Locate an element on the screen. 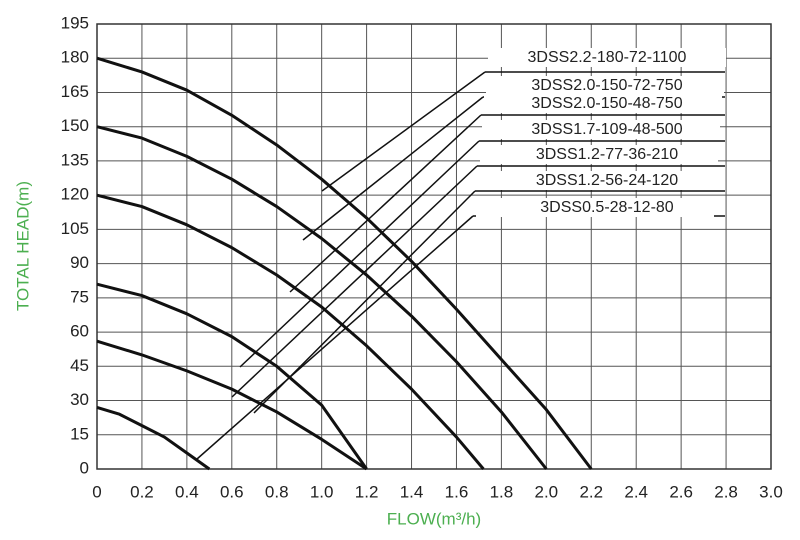 The image size is (800, 540). y-tick-label: 135 is located at coordinates (75, 159).